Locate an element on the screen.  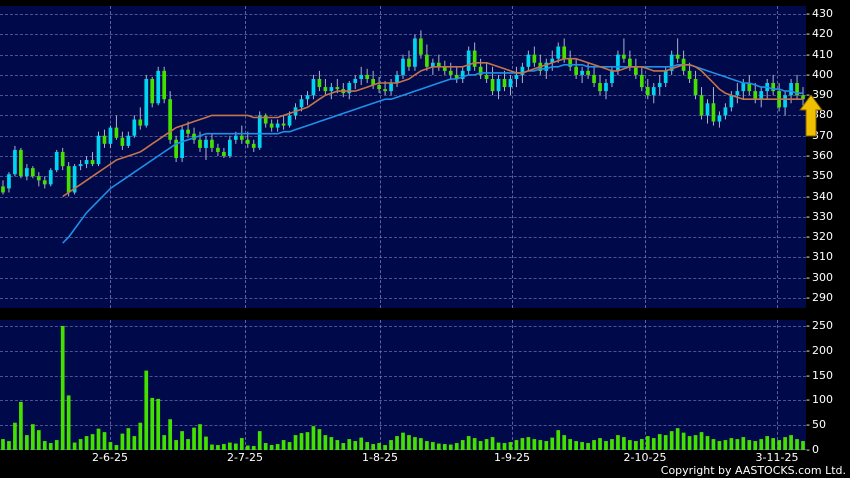
price-tick-320: -320 is located at coordinates (819, 237).